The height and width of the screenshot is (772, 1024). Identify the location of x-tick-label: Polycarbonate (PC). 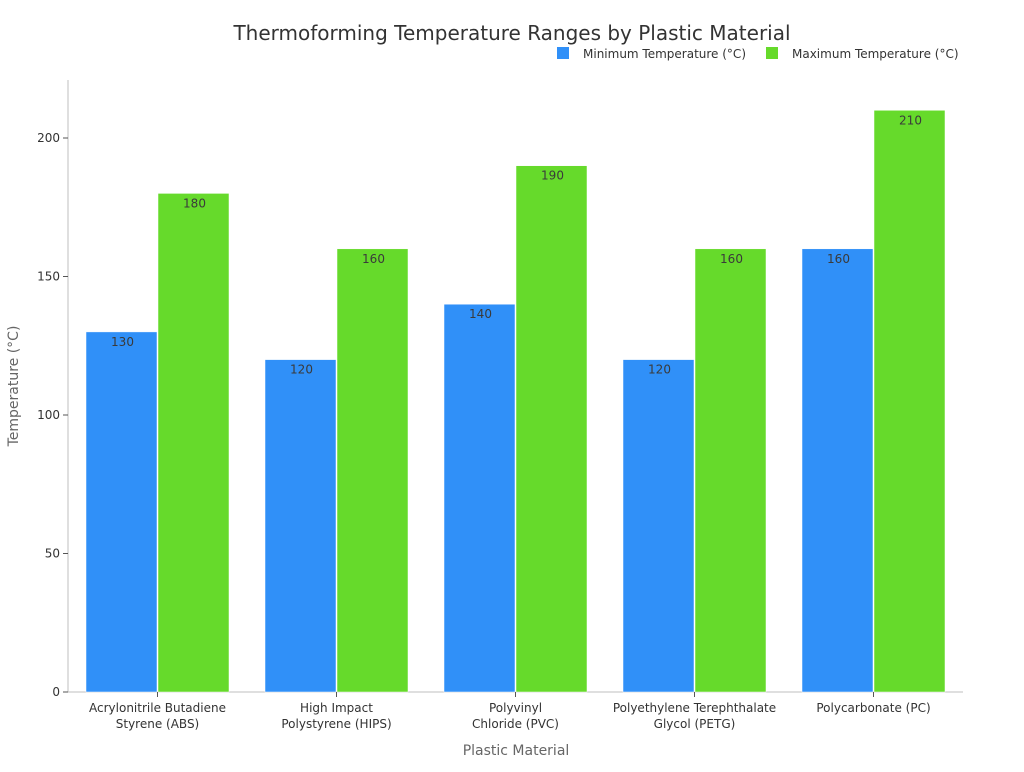
(873, 708).